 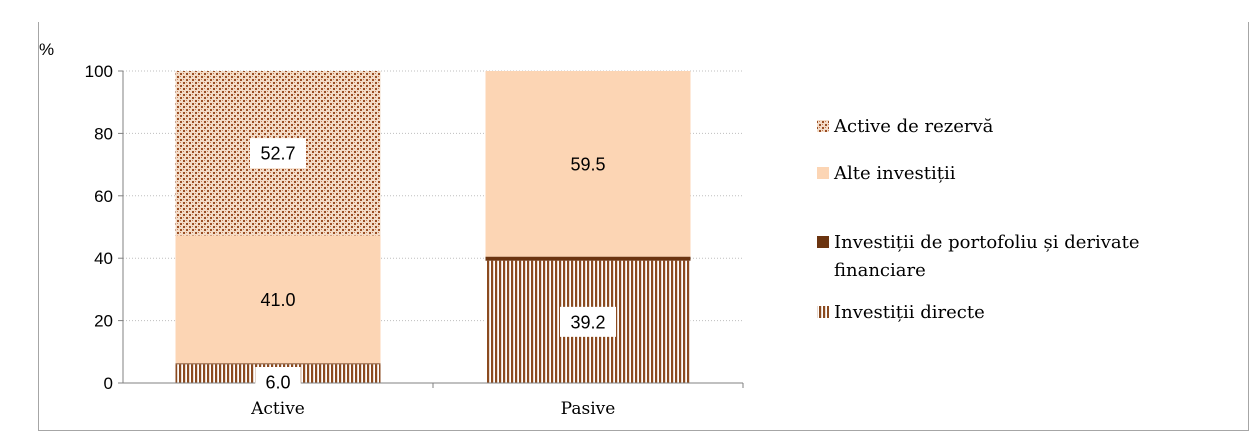 I want to click on y-tick-label: 100, so click(x=99, y=71).